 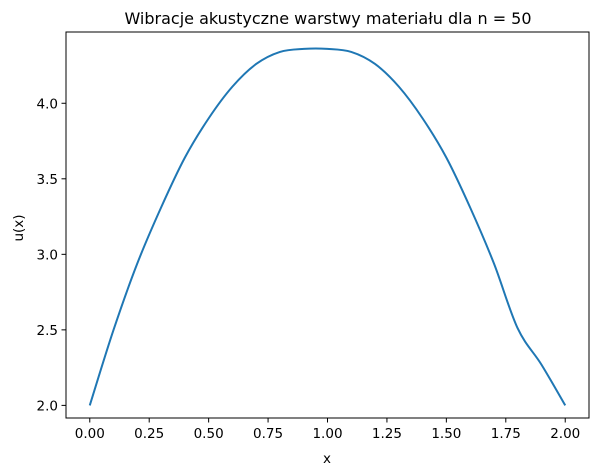 I want to click on x-tick-label: 0.25, so click(x=149, y=434).